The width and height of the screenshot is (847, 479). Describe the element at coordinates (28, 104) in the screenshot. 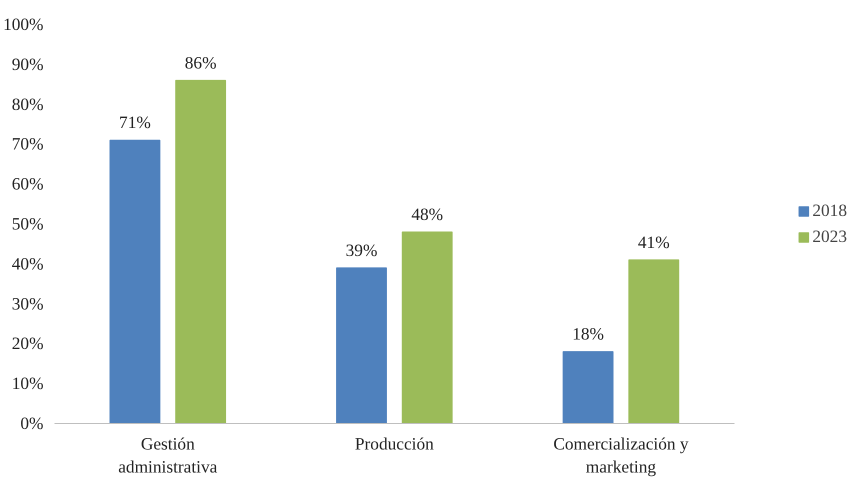

I see `y-tick-label: 80%` at that location.